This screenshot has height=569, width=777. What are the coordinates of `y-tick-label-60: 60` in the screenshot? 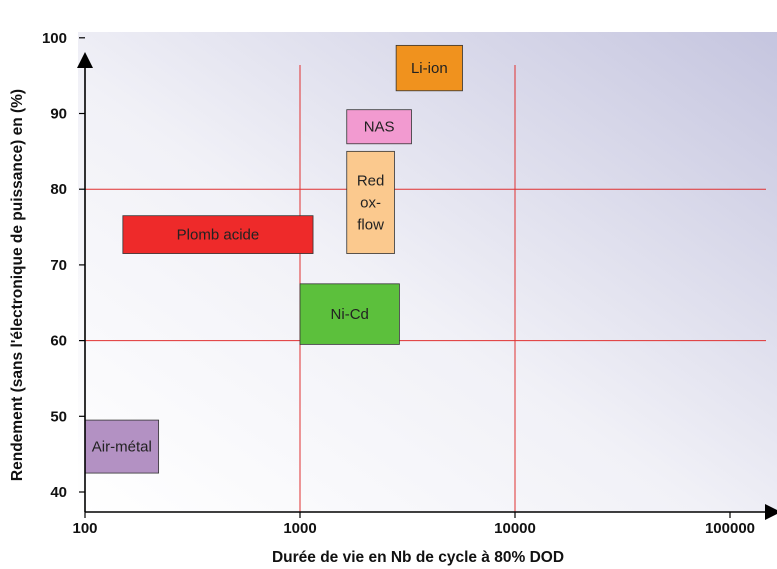 It's located at (58, 341).